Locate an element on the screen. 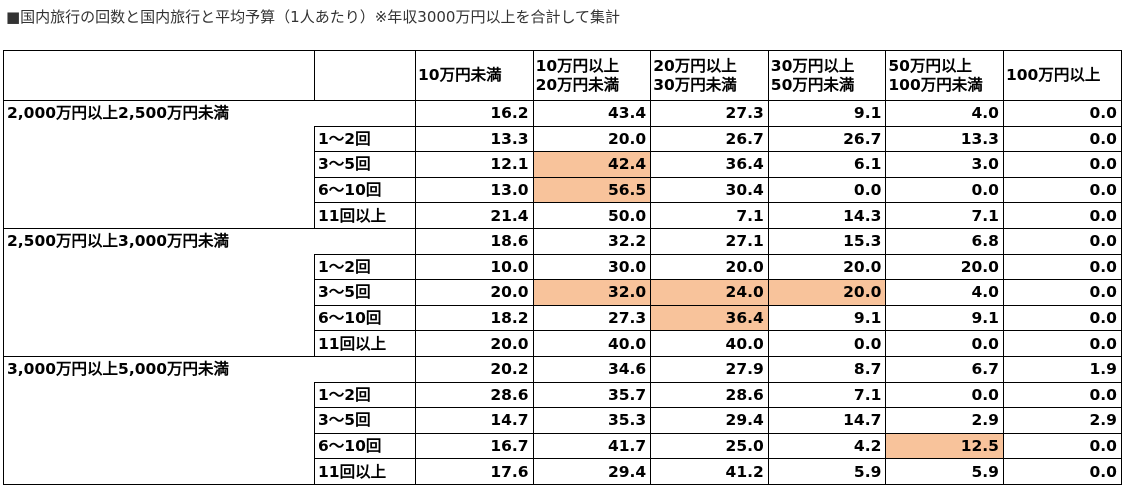 Image resolution: width=1124 pixels, height=492 pixels. highlighted-cell: 12.5 is located at coordinates (944, 446).